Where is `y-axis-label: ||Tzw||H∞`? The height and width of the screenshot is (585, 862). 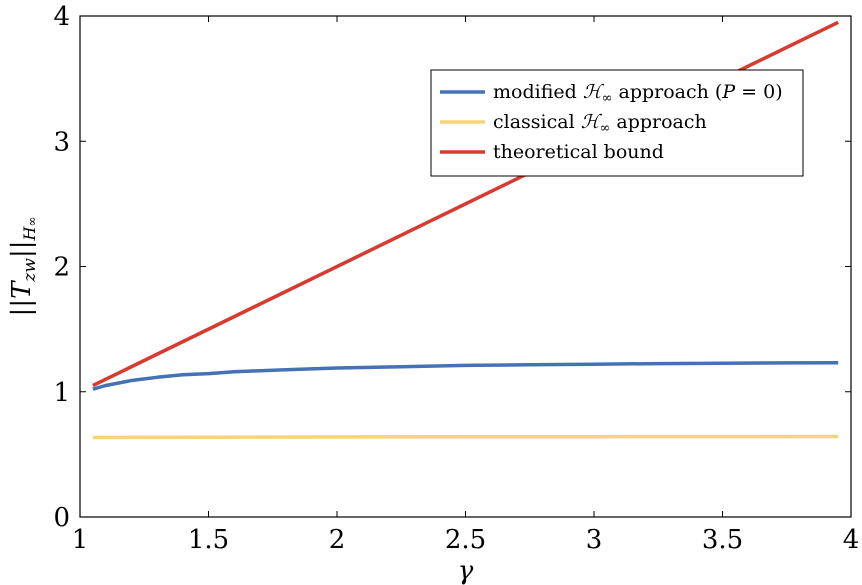
y-axis-label: ||Tzw||H∞ is located at coordinates (23, 267).